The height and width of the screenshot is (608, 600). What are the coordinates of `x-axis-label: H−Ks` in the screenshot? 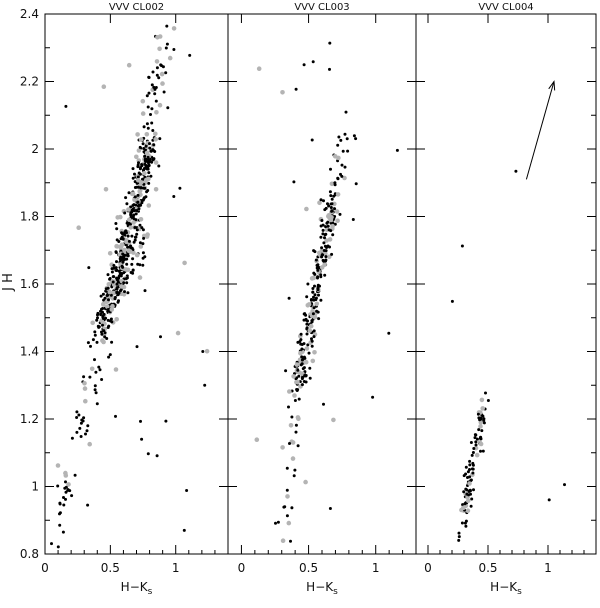 It's located at (506, 588).